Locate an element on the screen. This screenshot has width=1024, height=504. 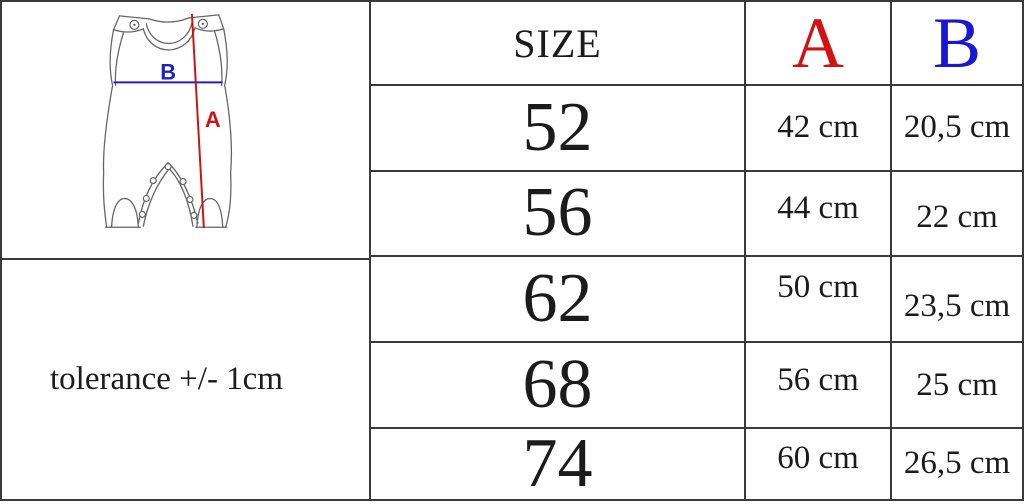
snap-button-icons is located at coordinates (168, 118).